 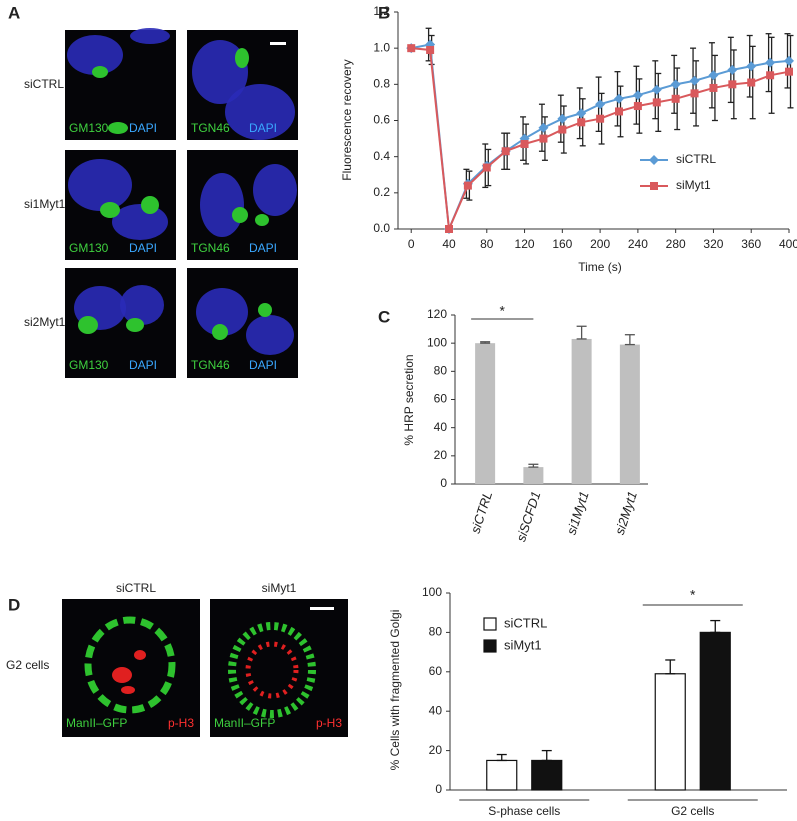 What do you see at coordinates (600, 140) in the screenshot?
I see `series-line` at bounding box center [600, 140].